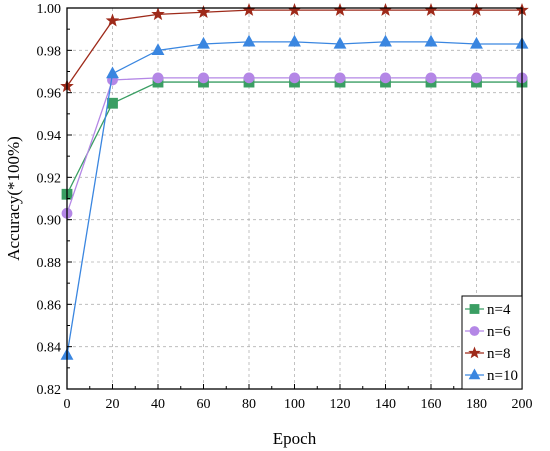  Describe the element at coordinates (249, 404) in the screenshot. I see `x-tick-label: 80` at that location.